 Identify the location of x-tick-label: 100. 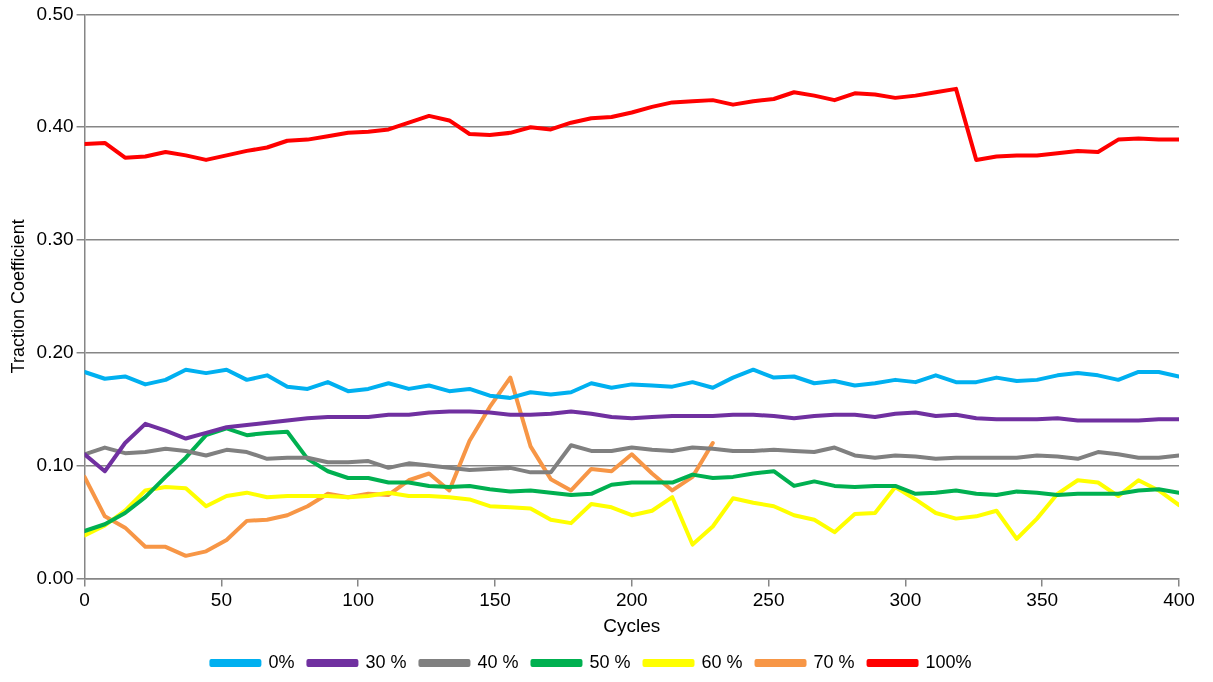
(358, 600).